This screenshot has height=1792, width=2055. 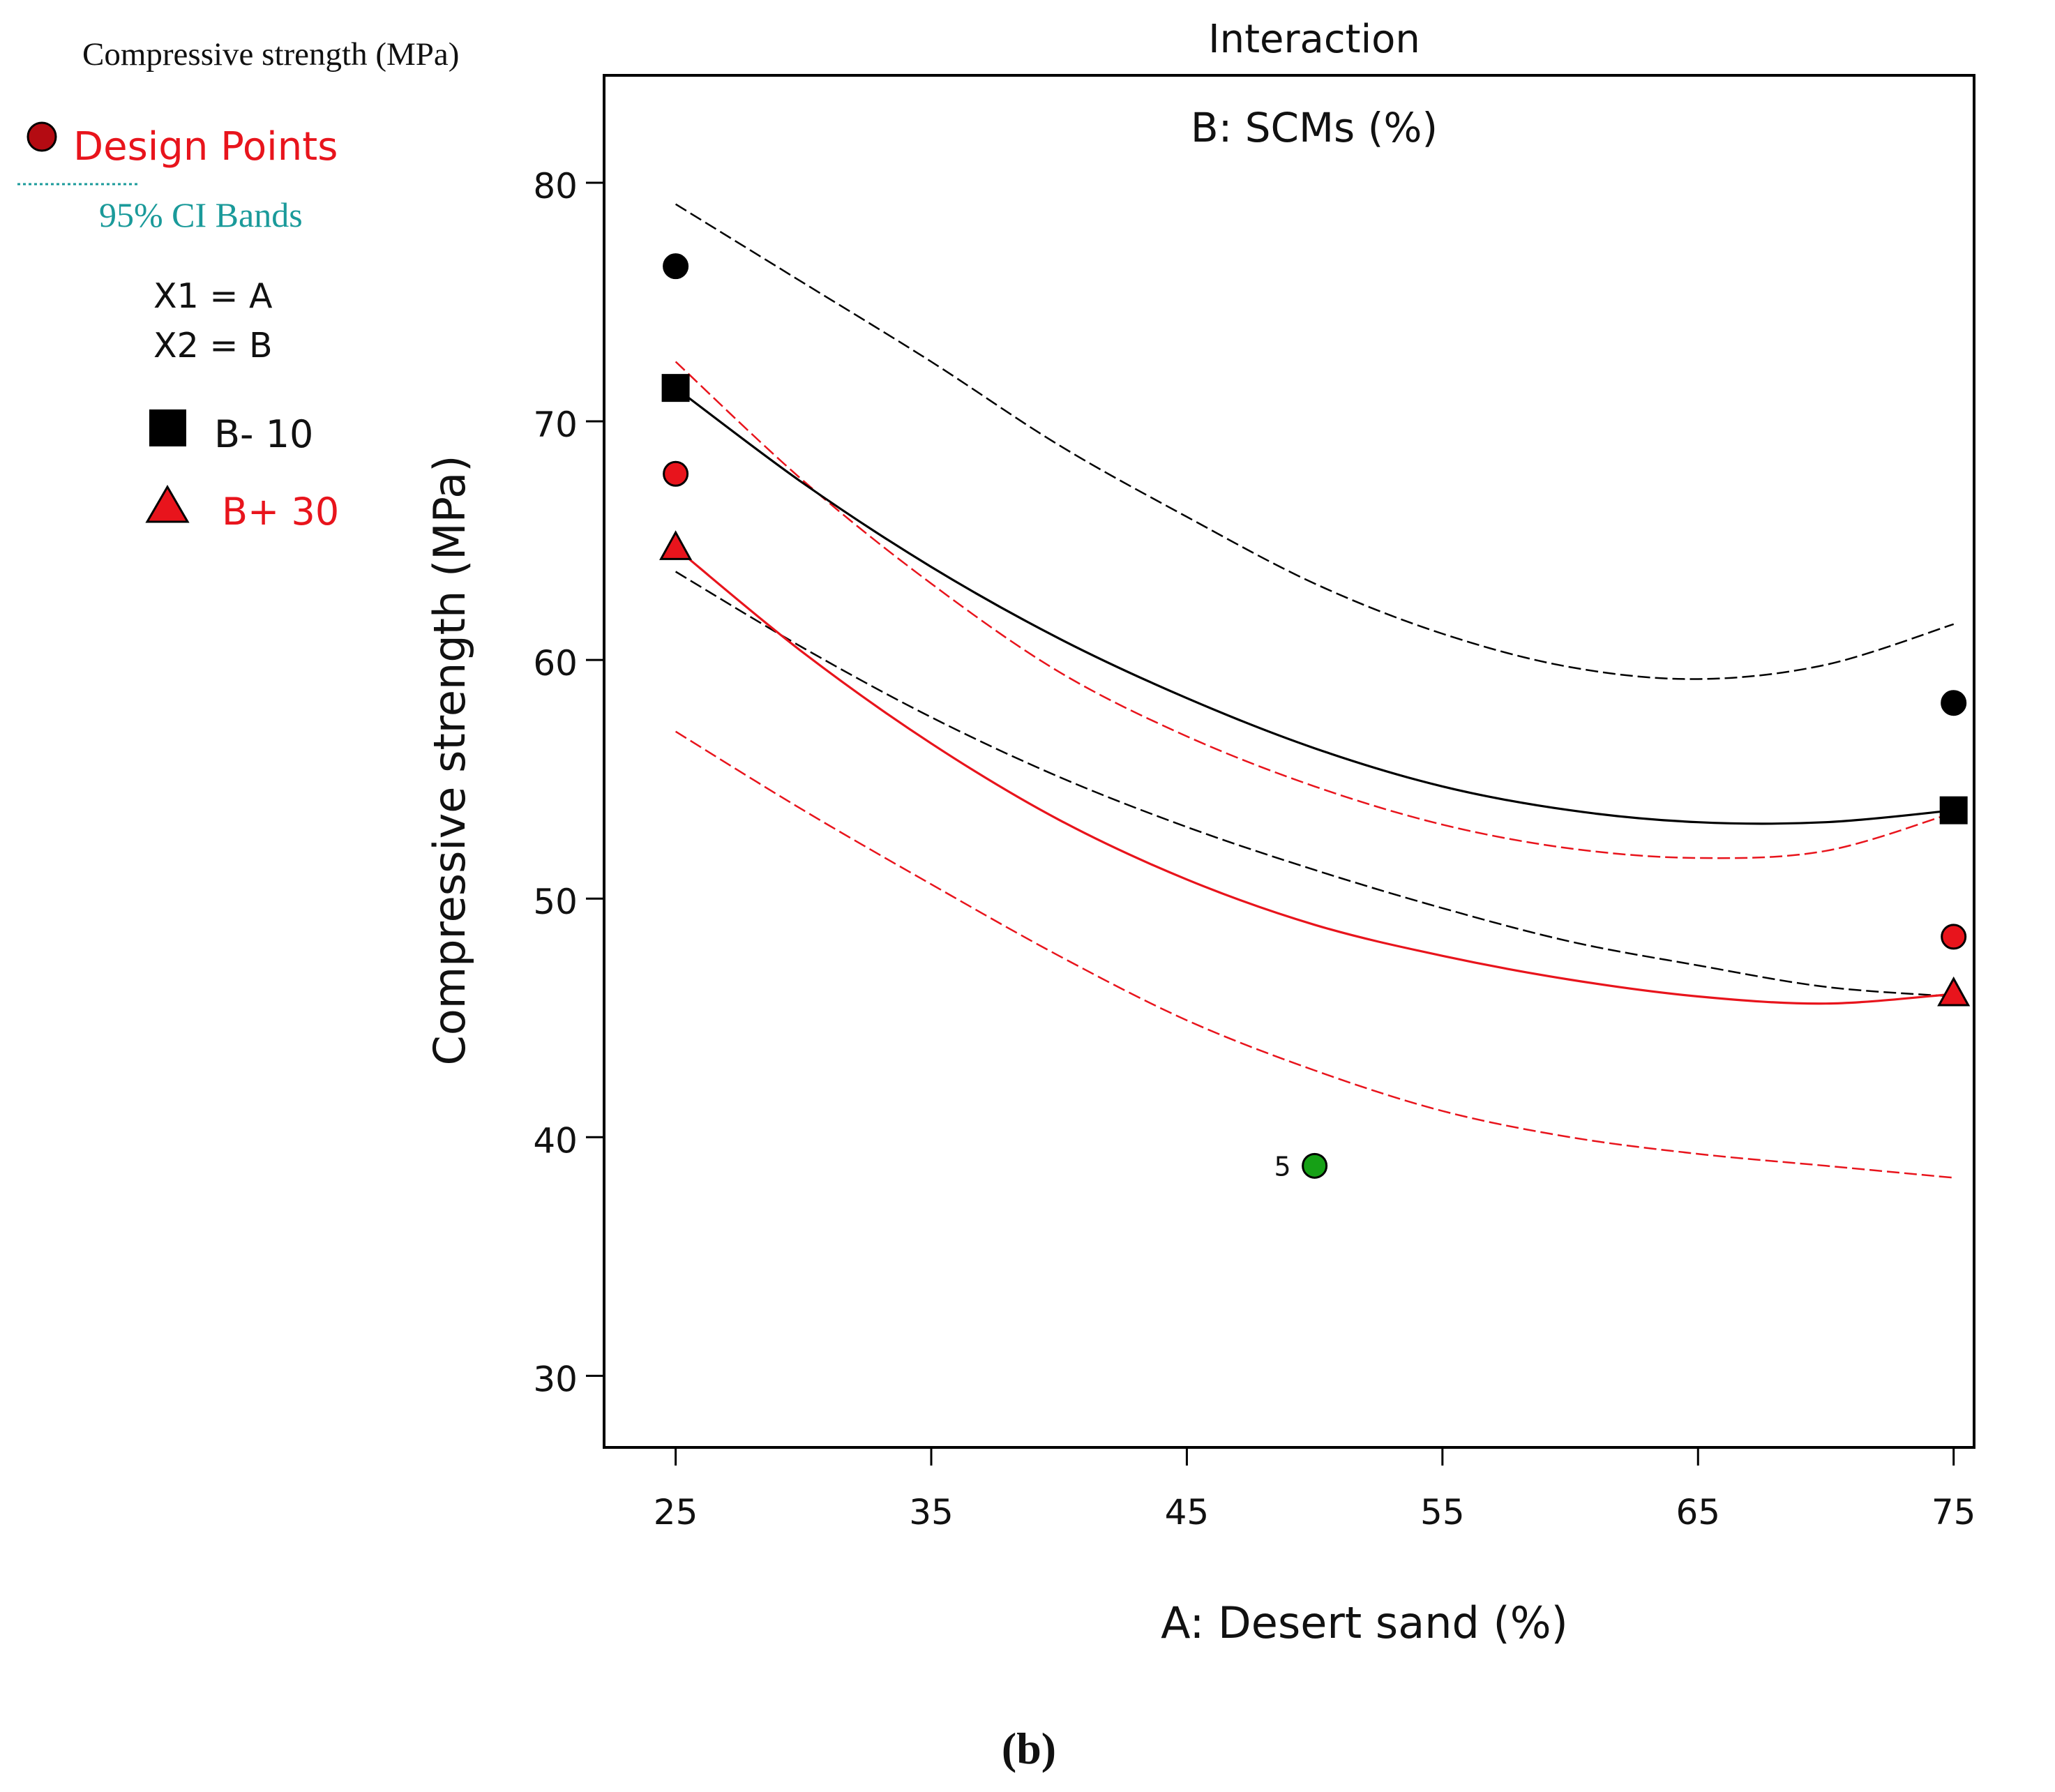 What do you see at coordinates (1314, 39) in the screenshot?
I see `chart-title: Interaction` at bounding box center [1314, 39].